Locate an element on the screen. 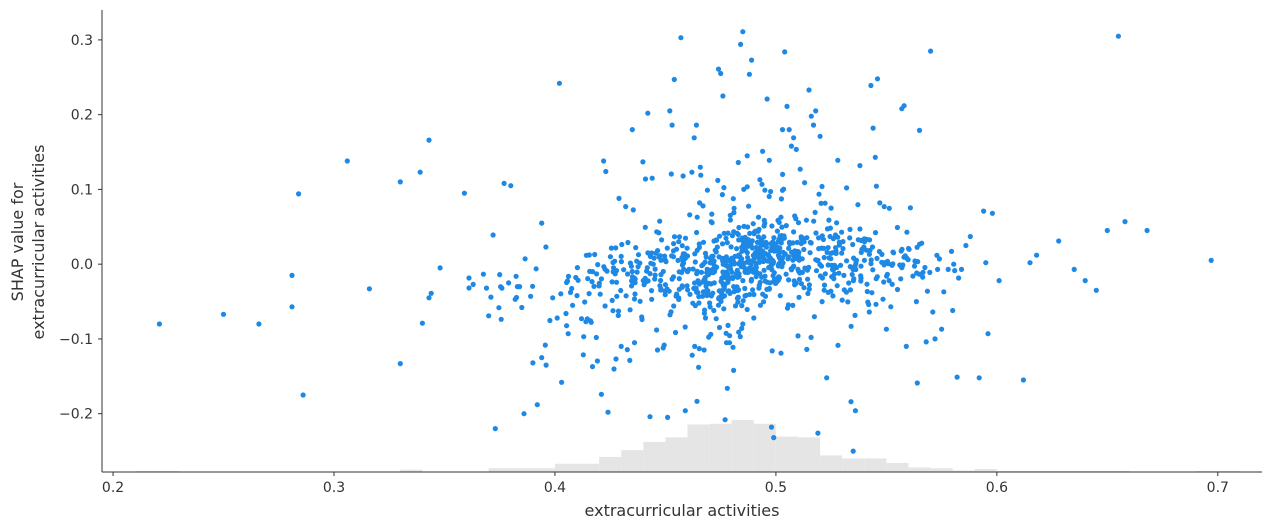 The height and width of the screenshot is (530, 1273). x-tick-label: 0.5 is located at coordinates (776, 488).